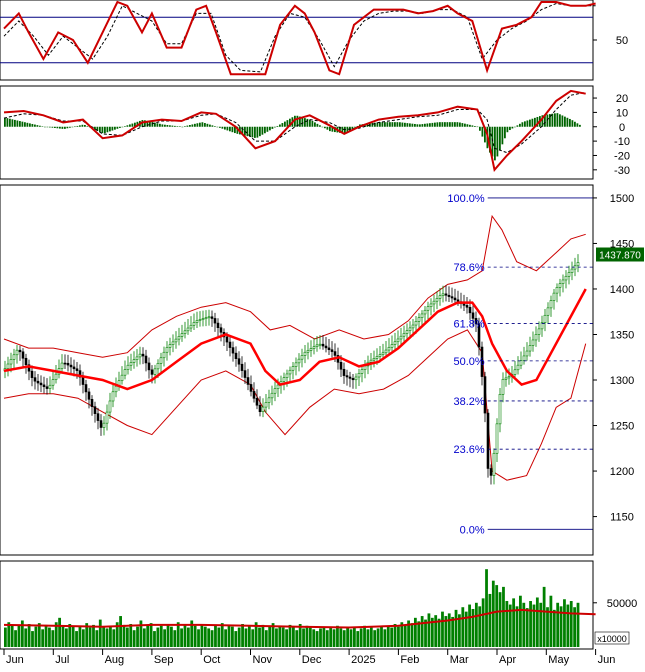 The image size is (645, 672). What do you see at coordinates (468, 325) in the screenshot?
I see `fibonacci-level-label: 61.8%` at bounding box center [468, 325].